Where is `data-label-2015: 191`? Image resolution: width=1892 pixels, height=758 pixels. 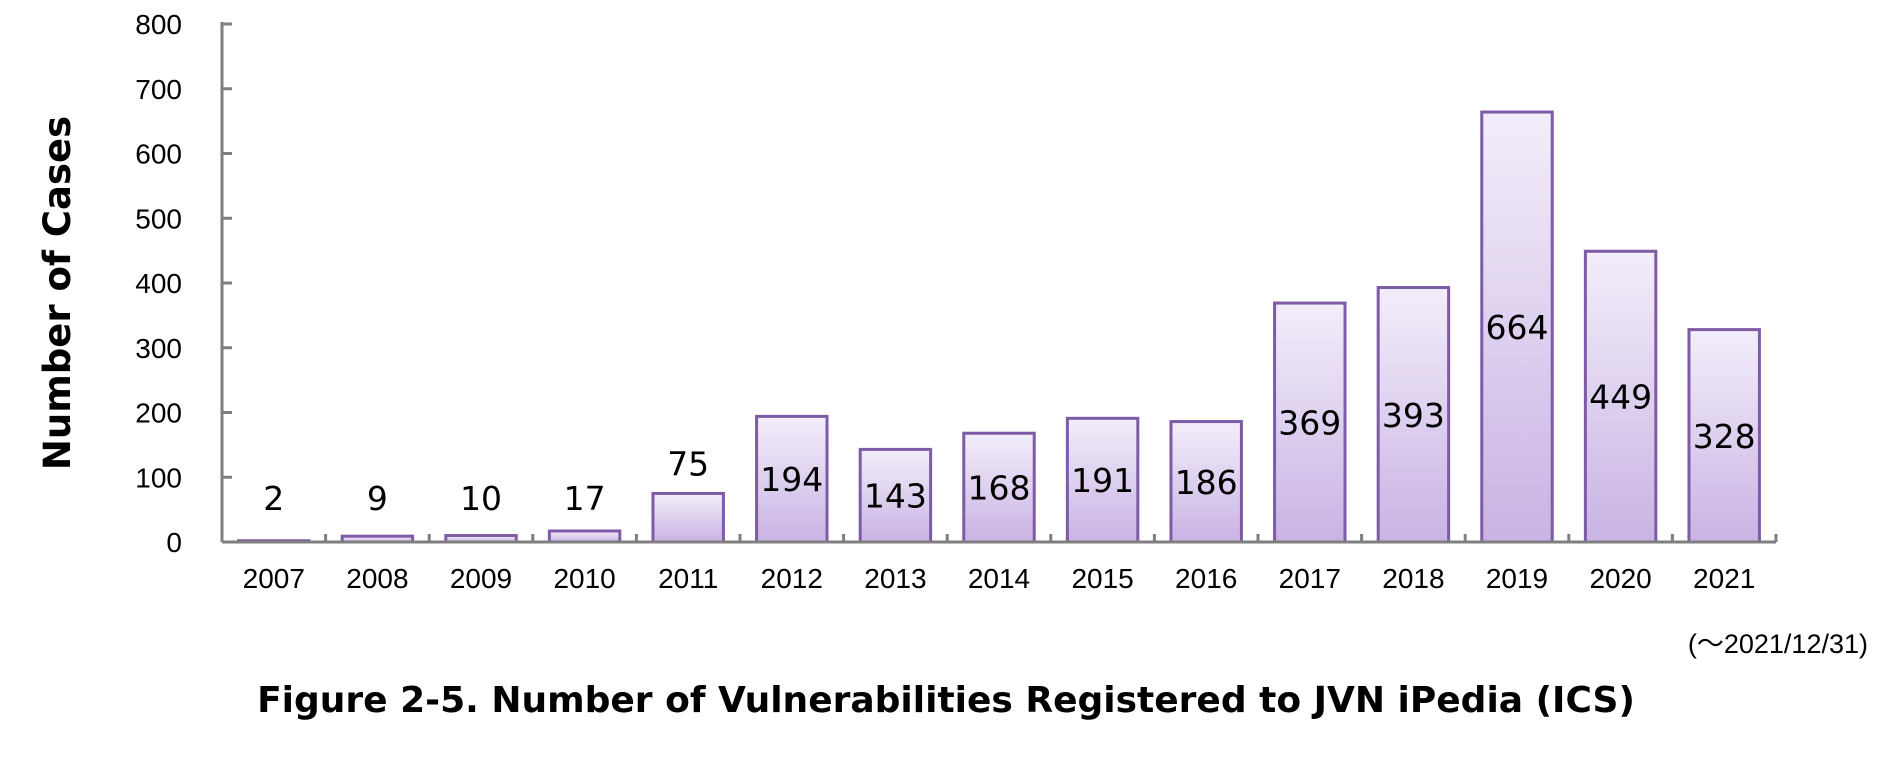 data-label-2015: 191 is located at coordinates (1102, 480).